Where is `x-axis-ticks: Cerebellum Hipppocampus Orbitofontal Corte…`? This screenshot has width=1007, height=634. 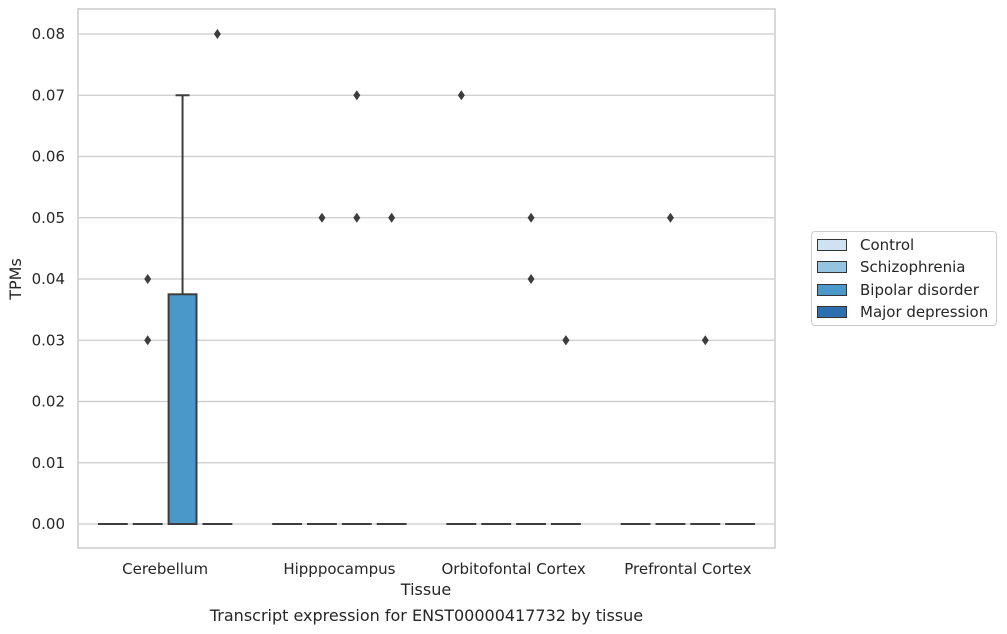
x-axis-ticks: Cerebellum Hipppocampus Orbitofontal Corte… is located at coordinates (436, 569).